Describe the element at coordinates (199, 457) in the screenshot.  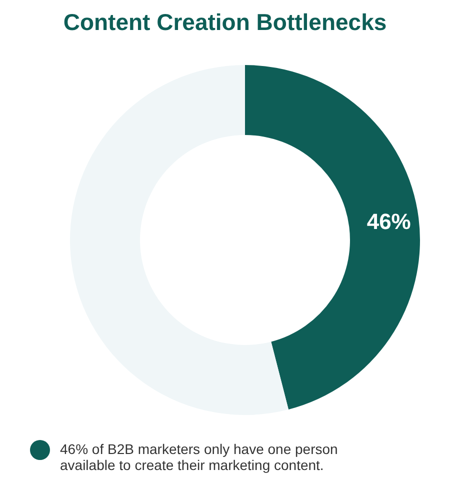
I see `legend-label: 46% of B2B marketers only have one person available to create their marketing content.` at that location.